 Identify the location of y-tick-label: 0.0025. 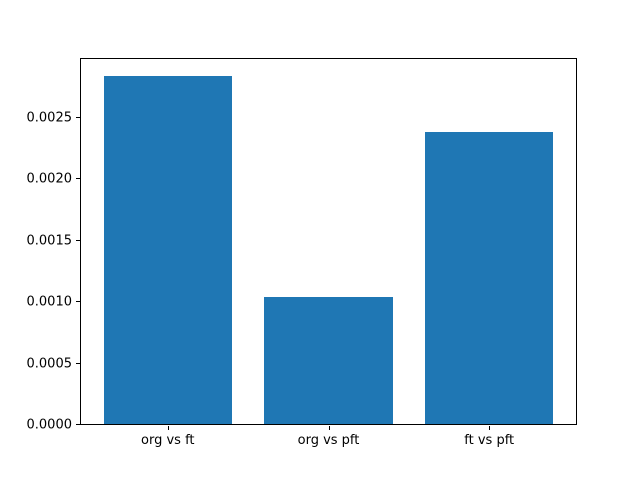
(49, 118).